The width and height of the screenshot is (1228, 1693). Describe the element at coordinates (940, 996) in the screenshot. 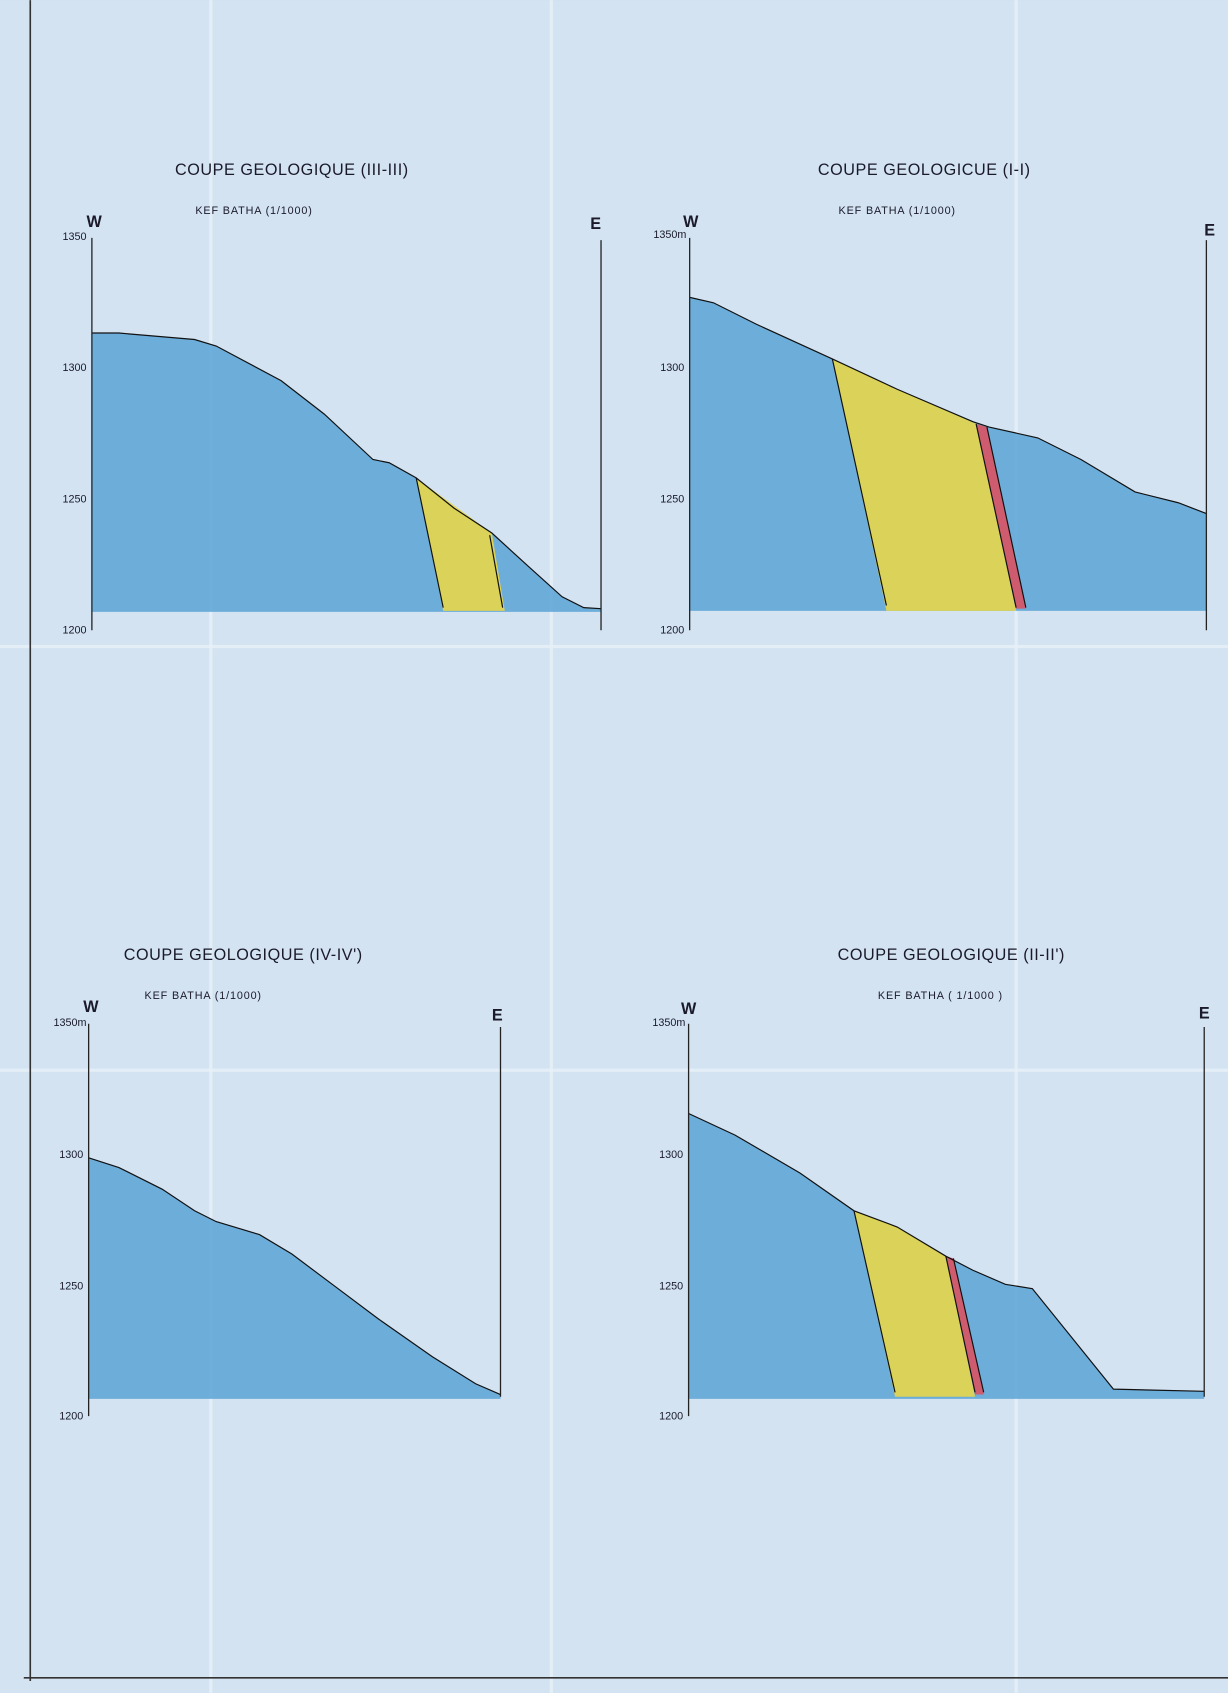

I see `section-subtitle: KEF BATHA ( 1/1000 )` at that location.